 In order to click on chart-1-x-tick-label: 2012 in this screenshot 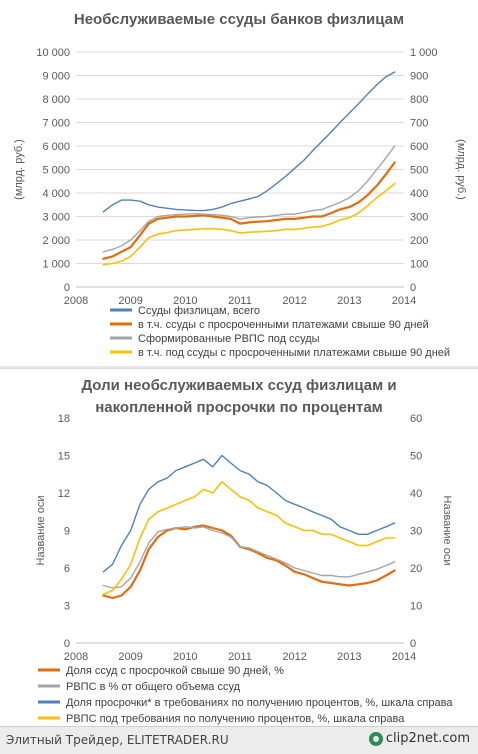, I will do `click(294, 301)`.